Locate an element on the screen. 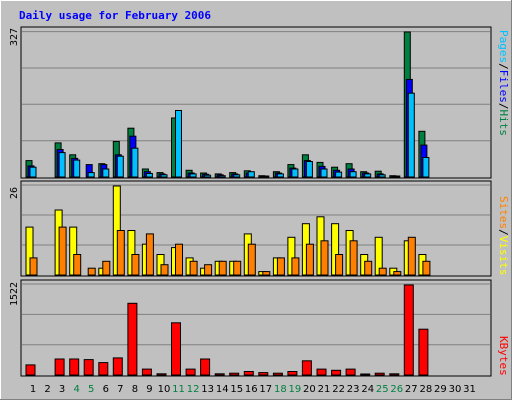 This screenshot has width=512, height=400. legend-sites: Sites is located at coordinates (503, 212).